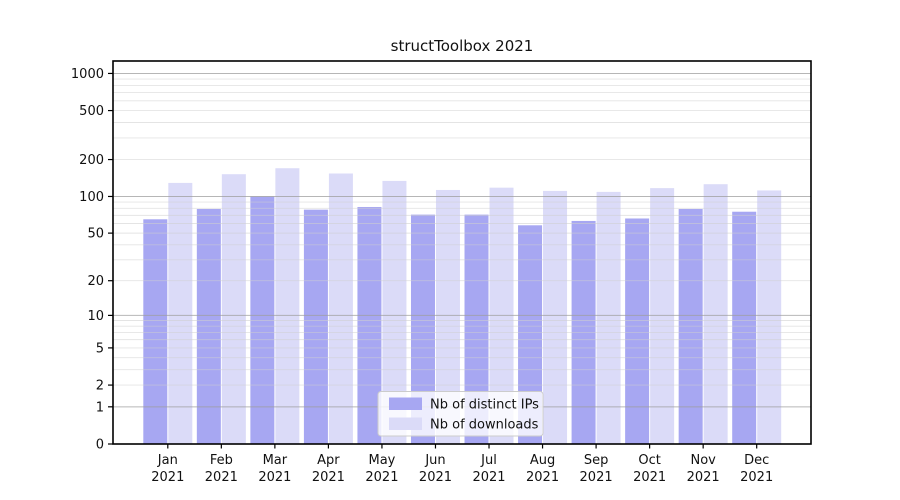 Image resolution: width=900 pixels, height=500 pixels. I want to click on x-tick-label-month: Jan, so click(167, 460).